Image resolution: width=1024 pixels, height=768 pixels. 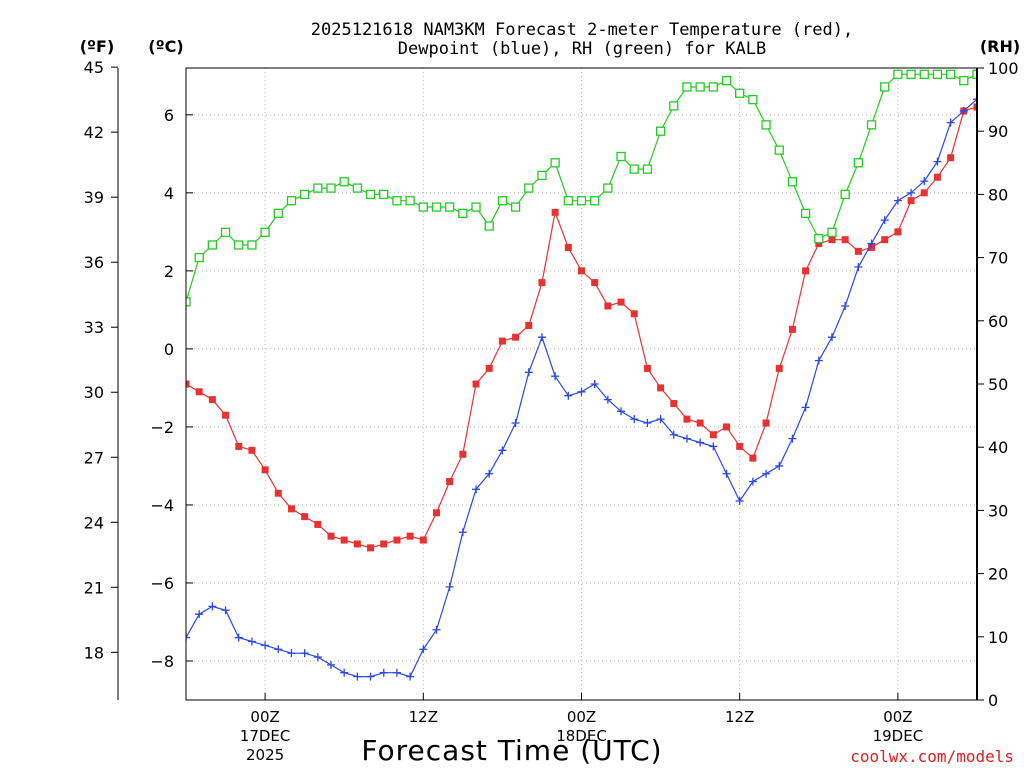 What do you see at coordinates (94, 132) in the screenshot?
I see `fahrenheit-tick-label: 42` at bounding box center [94, 132].